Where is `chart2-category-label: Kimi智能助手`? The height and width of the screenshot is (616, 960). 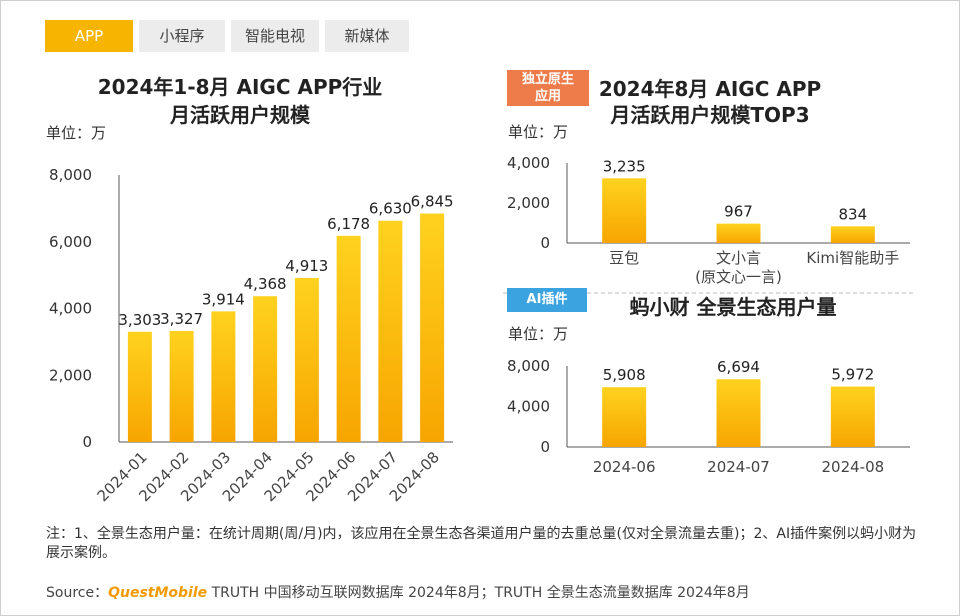
chart2-category-label: Kimi智能助手 is located at coordinates (852, 258).